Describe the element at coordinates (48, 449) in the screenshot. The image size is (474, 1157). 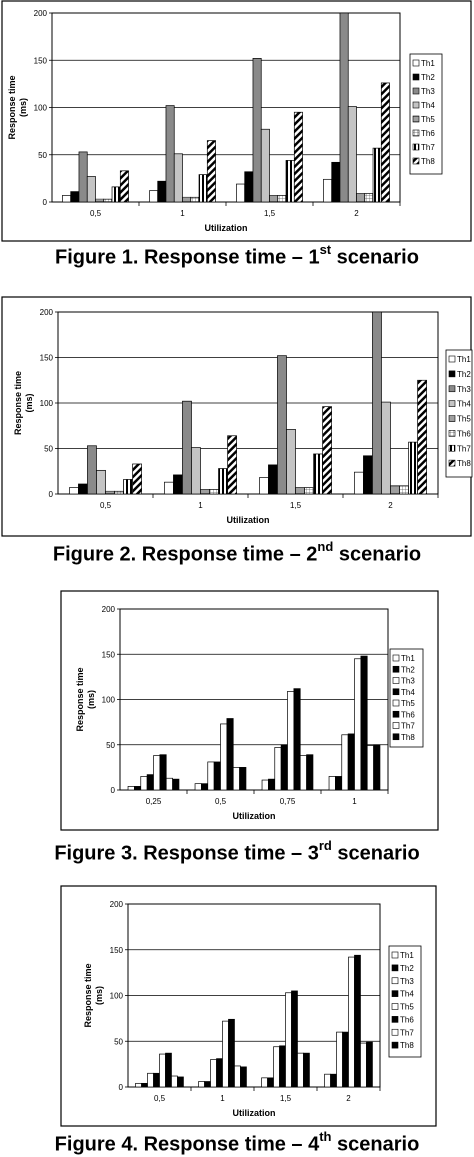
I see `y-tick-label: 50` at that location.